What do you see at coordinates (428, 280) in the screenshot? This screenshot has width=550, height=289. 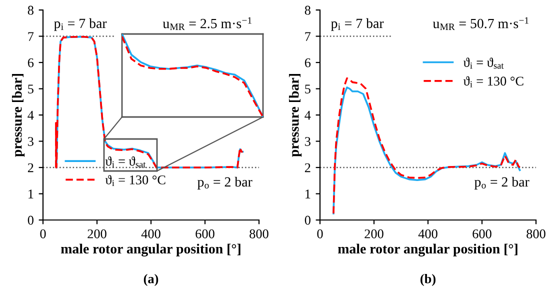 I see `text: (b)` at bounding box center [428, 280].